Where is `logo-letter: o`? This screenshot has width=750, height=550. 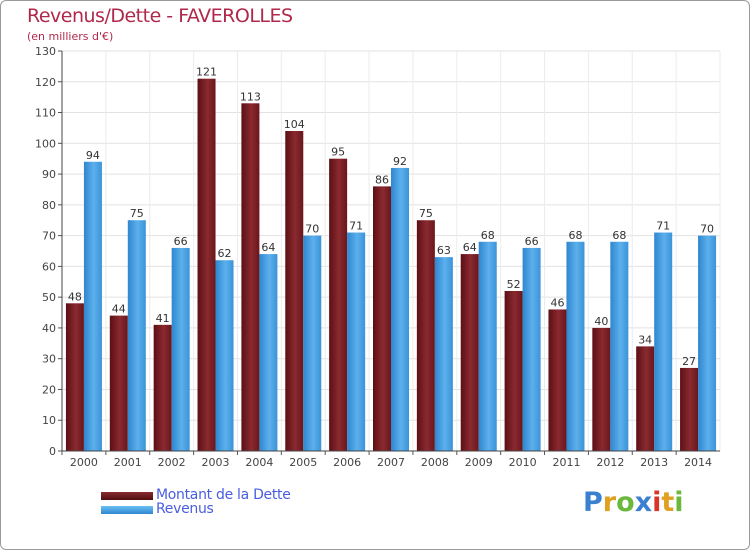 logo-letter: o is located at coordinates (625, 502).